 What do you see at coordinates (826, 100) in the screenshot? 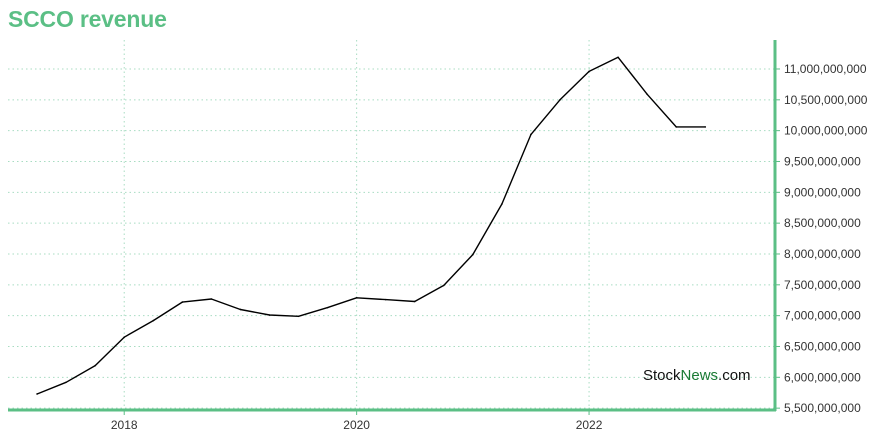
I see `y-tick-label: 10,500,000,000` at bounding box center [826, 100].